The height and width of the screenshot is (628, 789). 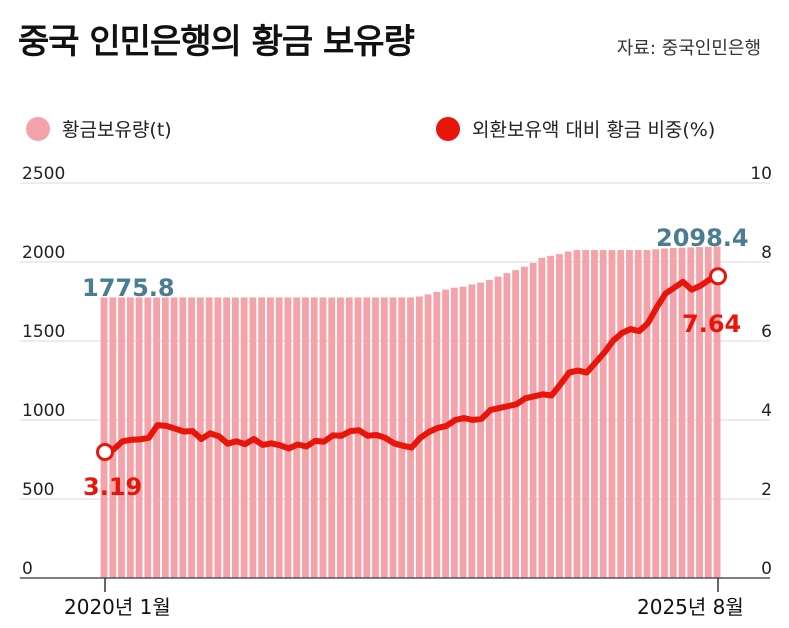 What do you see at coordinates (690, 607) in the screenshot?
I see `x-end-label: 2025년 8월` at bounding box center [690, 607].